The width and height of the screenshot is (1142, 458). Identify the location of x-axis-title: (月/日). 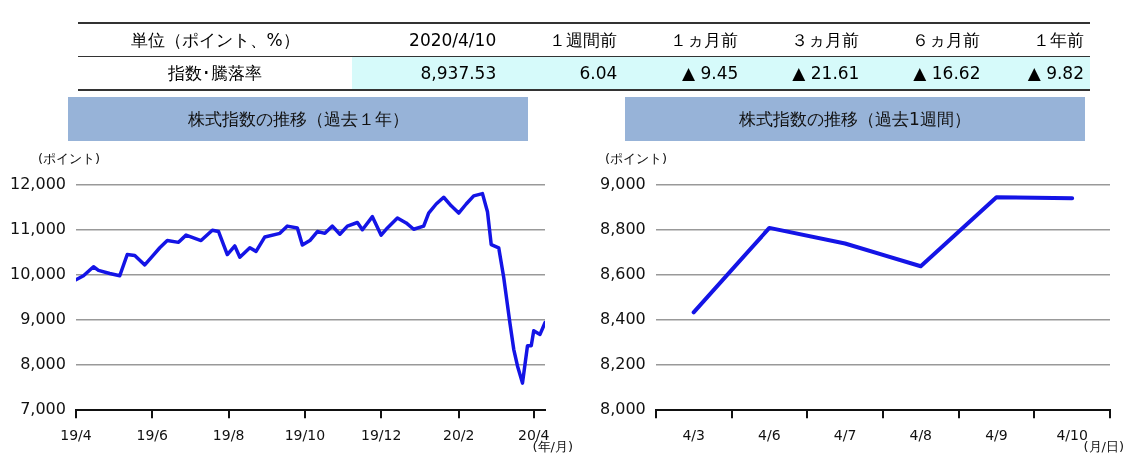
(1103, 447).